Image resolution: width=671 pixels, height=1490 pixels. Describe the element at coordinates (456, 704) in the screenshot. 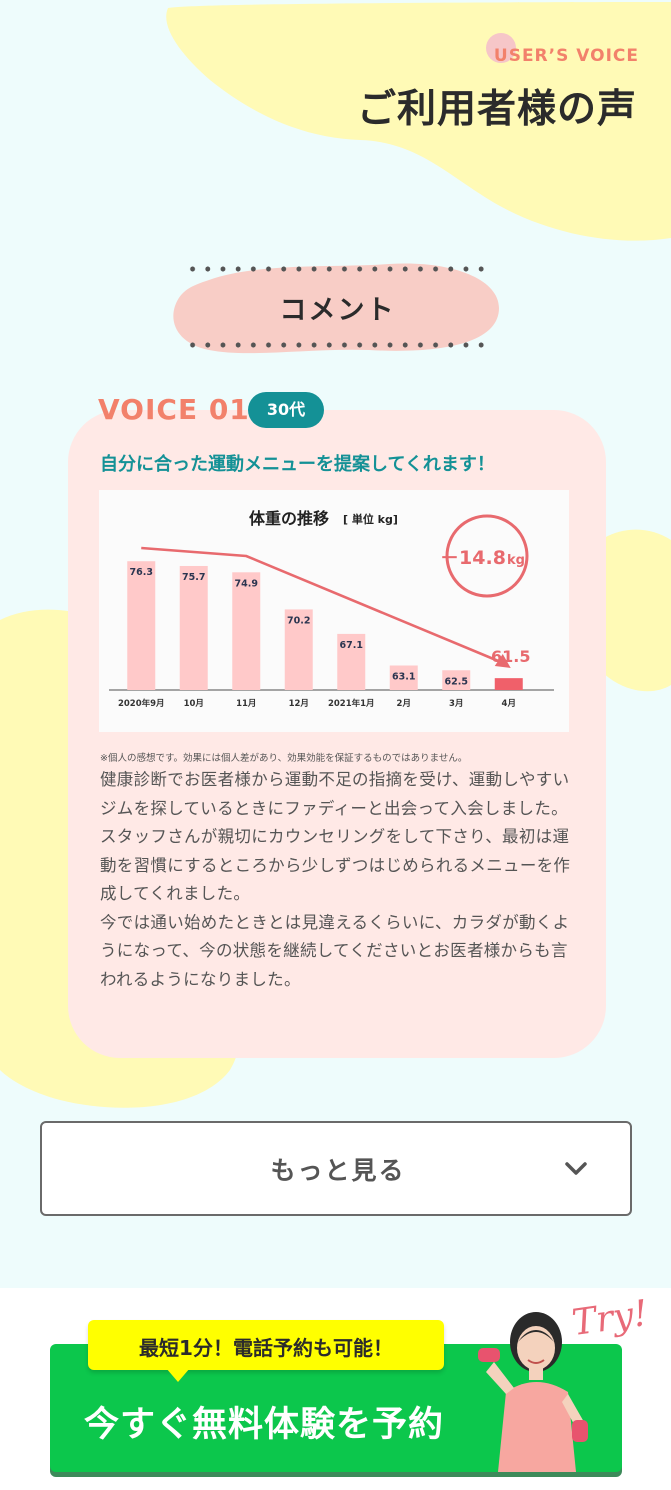

I see `chart-tick-label: 3月` at that location.